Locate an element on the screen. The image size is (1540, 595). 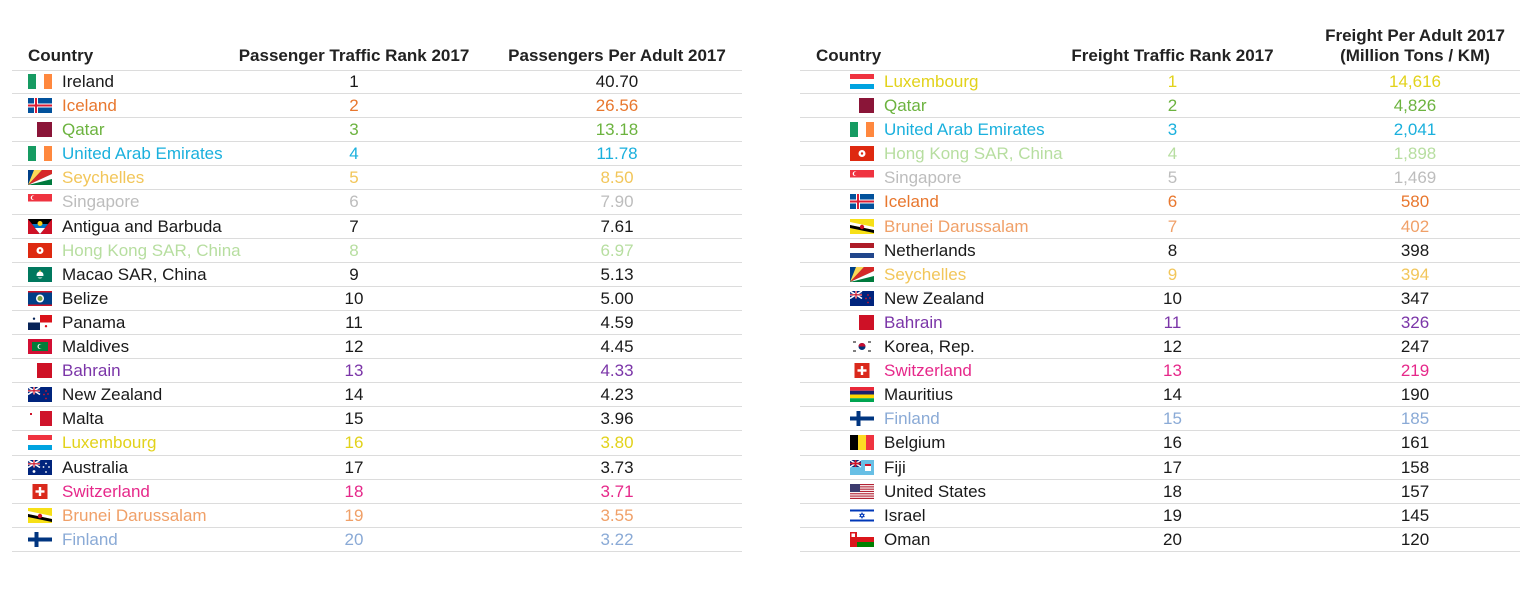
value-cell: 3.73 is located at coordinates (617, 467).